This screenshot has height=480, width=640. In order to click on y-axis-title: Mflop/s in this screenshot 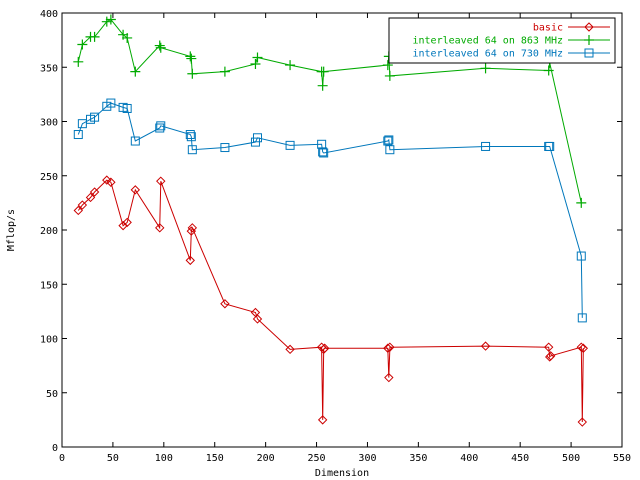, I will do `click(11, 230)`.